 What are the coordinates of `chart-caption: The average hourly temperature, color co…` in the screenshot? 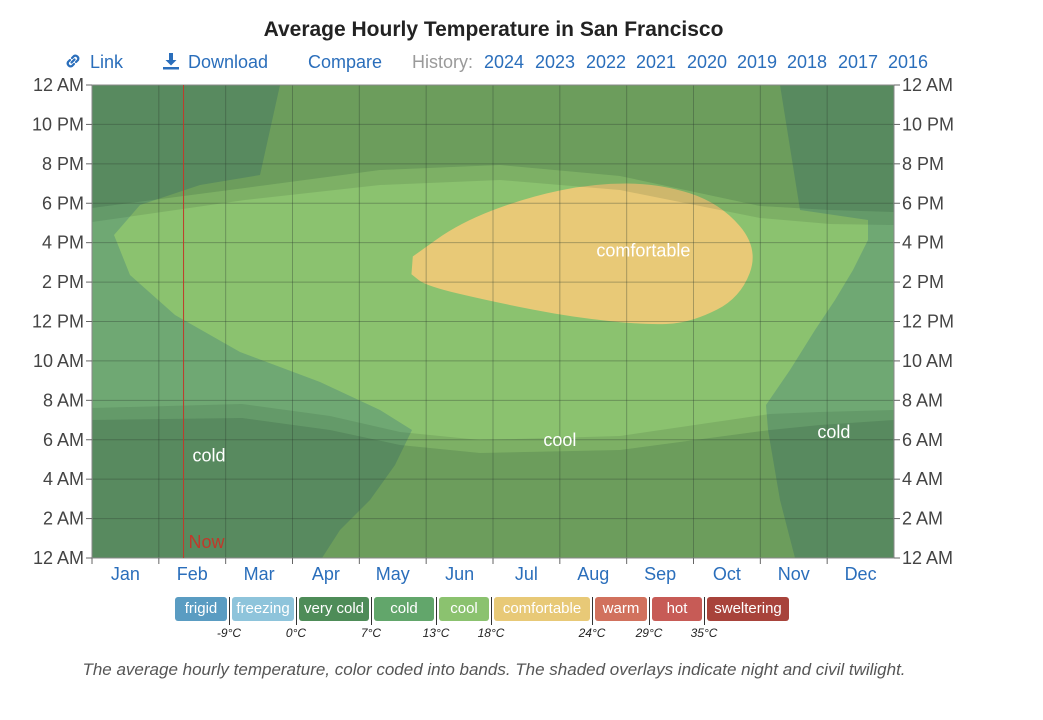 It's located at (494, 669).